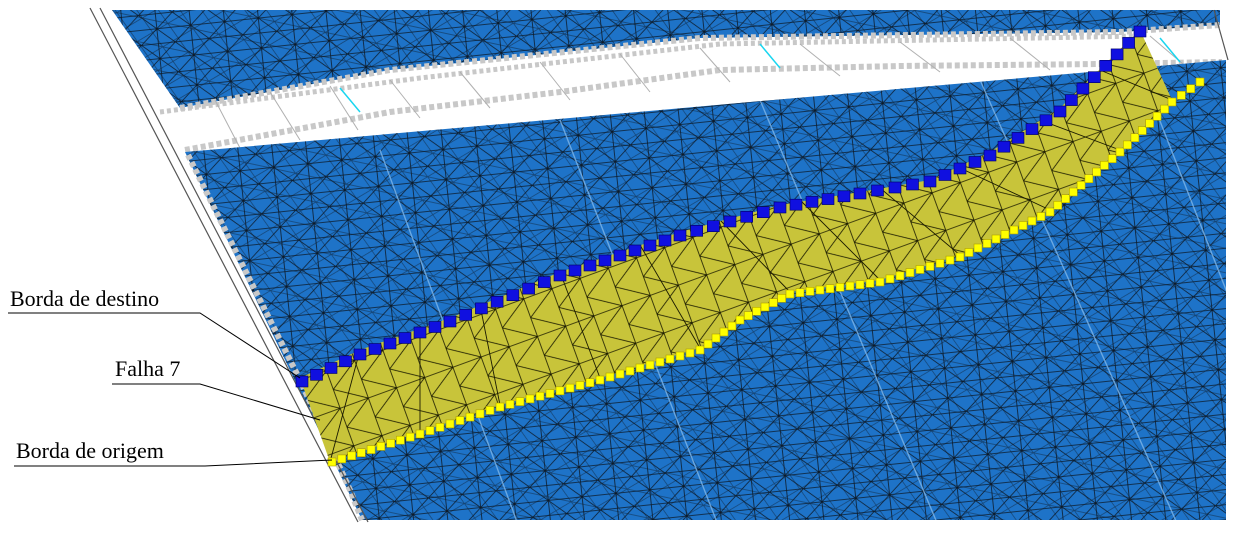  I want to click on leader-lines, so click(170, 389).